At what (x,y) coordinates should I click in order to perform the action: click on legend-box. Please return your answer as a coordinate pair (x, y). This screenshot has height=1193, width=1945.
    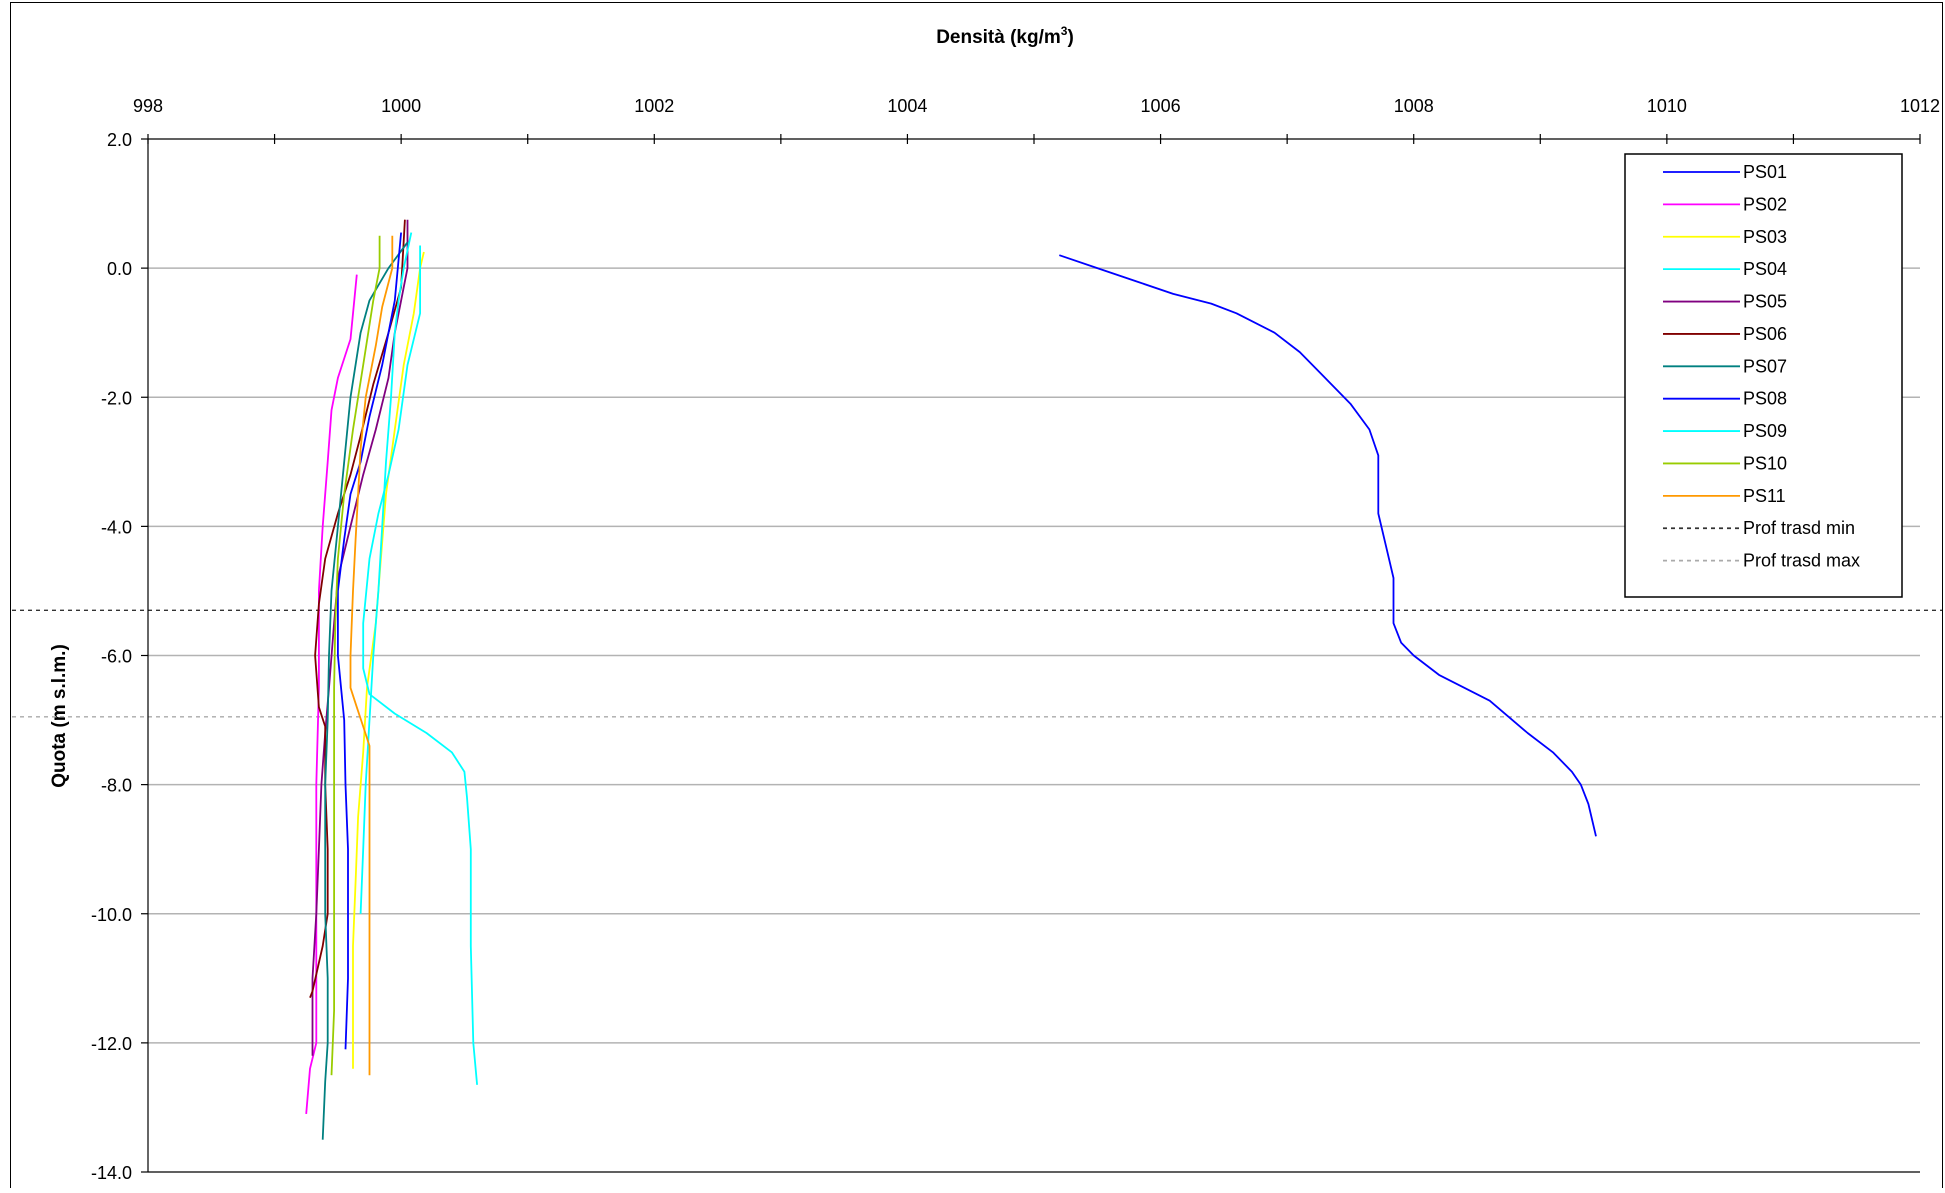
    Looking at the image, I should click on (1763, 375).